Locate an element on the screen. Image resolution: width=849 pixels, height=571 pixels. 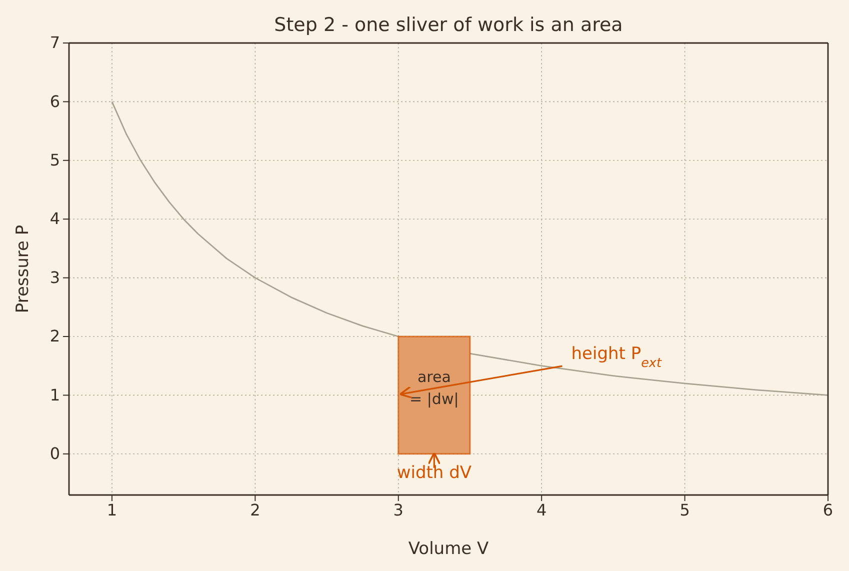
y-tick-label: 3 is located at coordinates (55, 277).